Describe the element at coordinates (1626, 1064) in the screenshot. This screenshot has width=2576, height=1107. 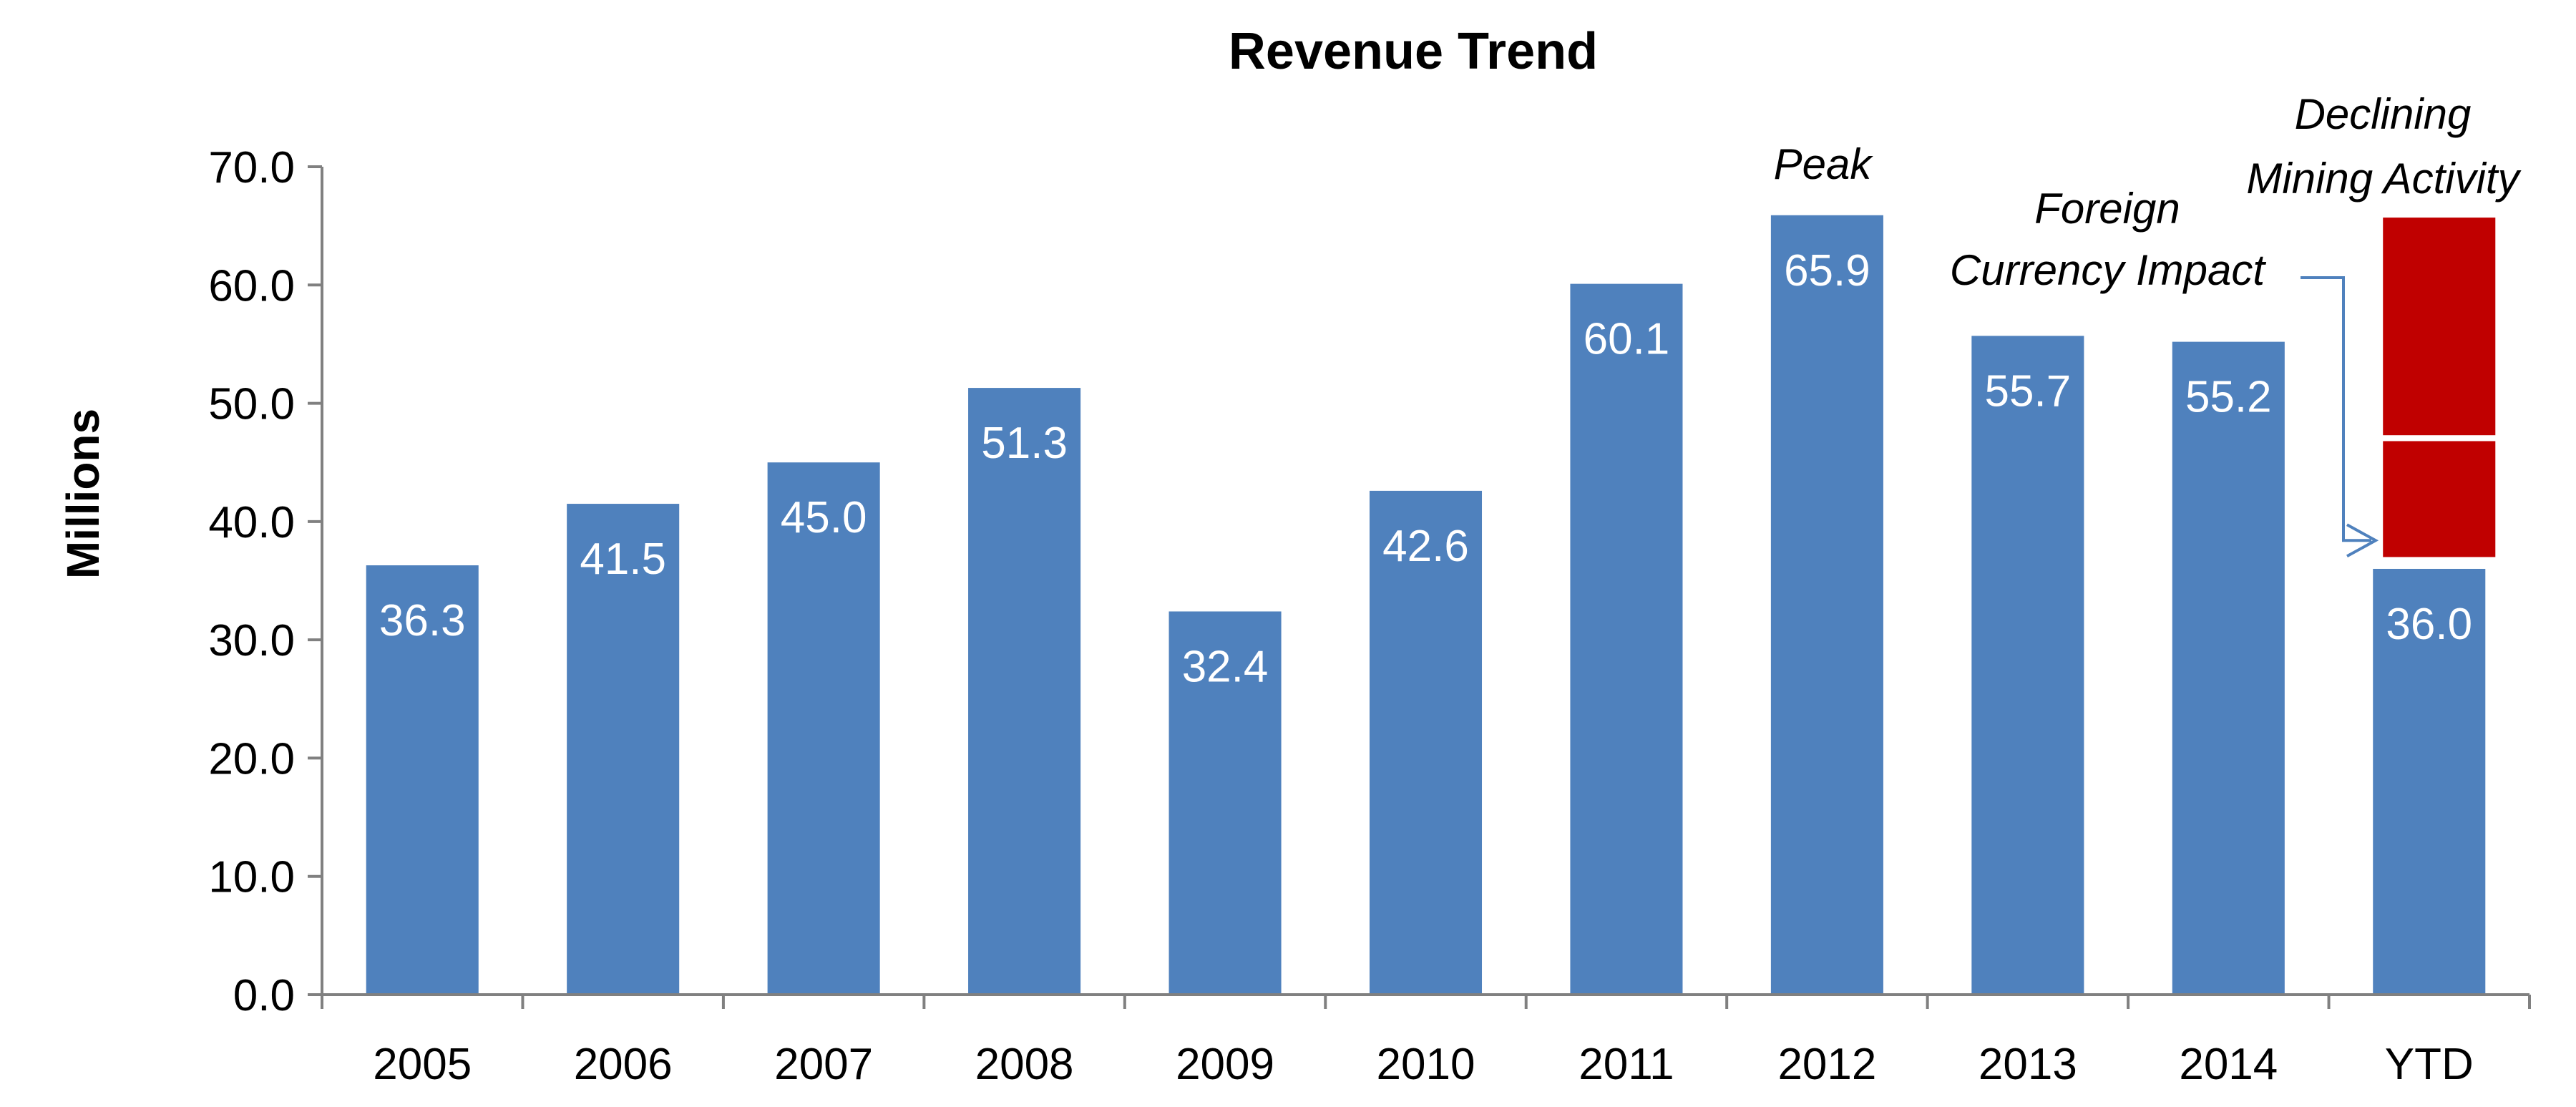
I see `x-tick-label: 2011` at that location.